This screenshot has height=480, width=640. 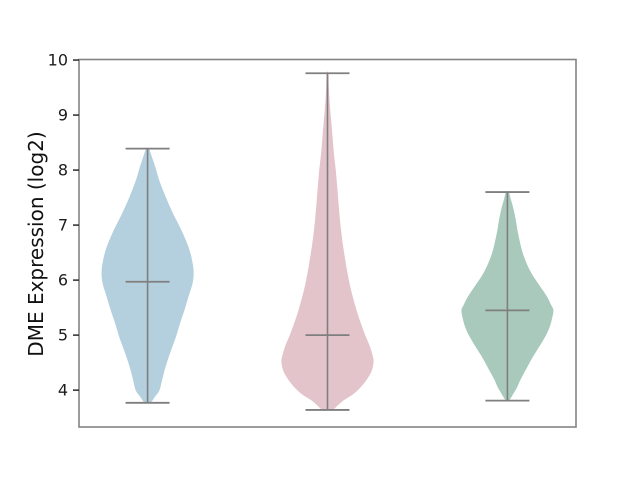 What do you see at coordinates (58, 60) in the screenshot?
I see `y-tick-label: 10` at bounding box center [58, 60].